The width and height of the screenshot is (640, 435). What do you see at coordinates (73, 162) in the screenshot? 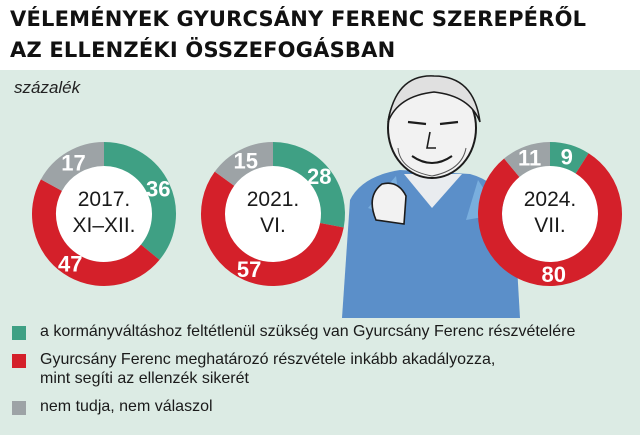
I see `data-label-gray: 17` at bounding box center [73, 162].